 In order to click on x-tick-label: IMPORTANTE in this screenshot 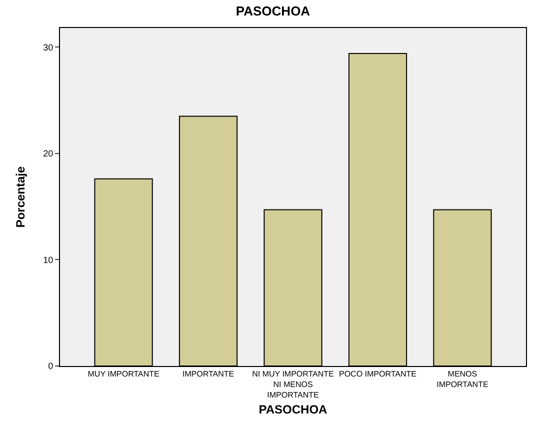, I will do `click(208, 374)`.